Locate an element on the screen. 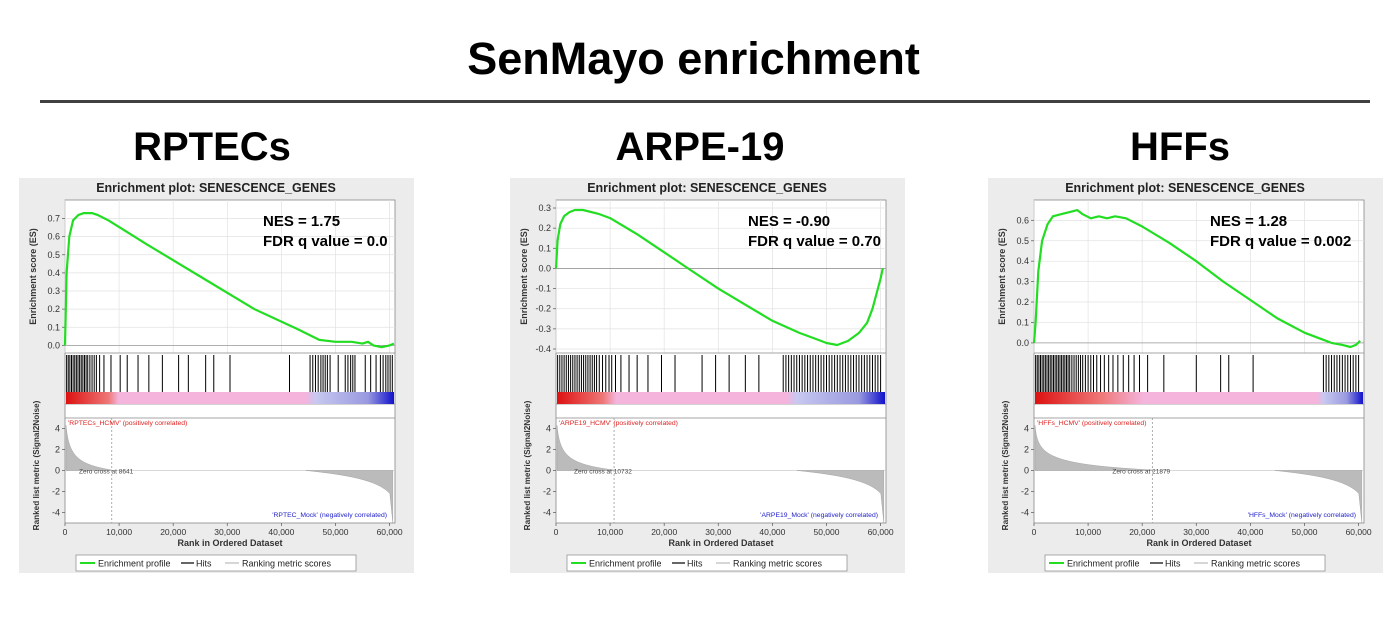 The height and width of the screenshot is (632, 1387). zero-cross-label: Zero cross at 8641 is located at coordinates (106, 472).